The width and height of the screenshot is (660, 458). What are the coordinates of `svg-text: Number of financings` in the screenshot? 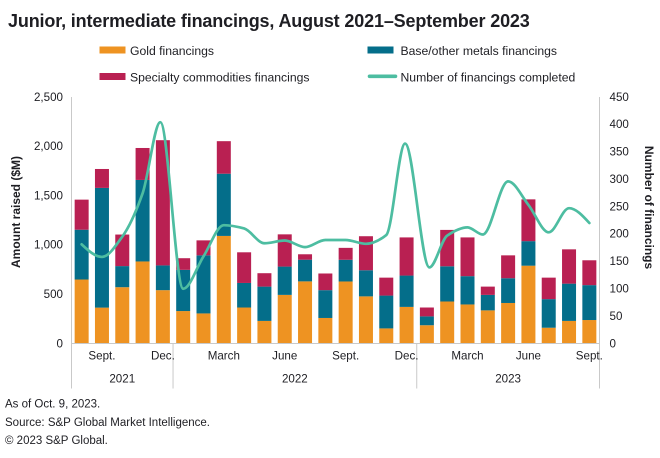 It's located at (649, 208).